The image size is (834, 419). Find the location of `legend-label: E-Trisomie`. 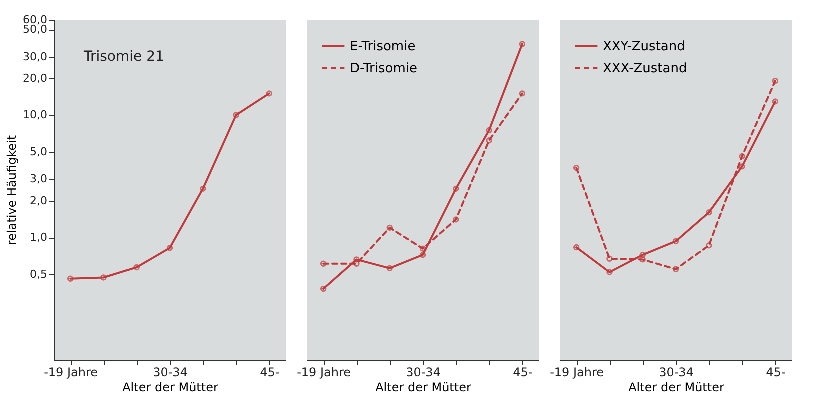

legend-label: E-Trisomie is located at coordinates (383, 47).